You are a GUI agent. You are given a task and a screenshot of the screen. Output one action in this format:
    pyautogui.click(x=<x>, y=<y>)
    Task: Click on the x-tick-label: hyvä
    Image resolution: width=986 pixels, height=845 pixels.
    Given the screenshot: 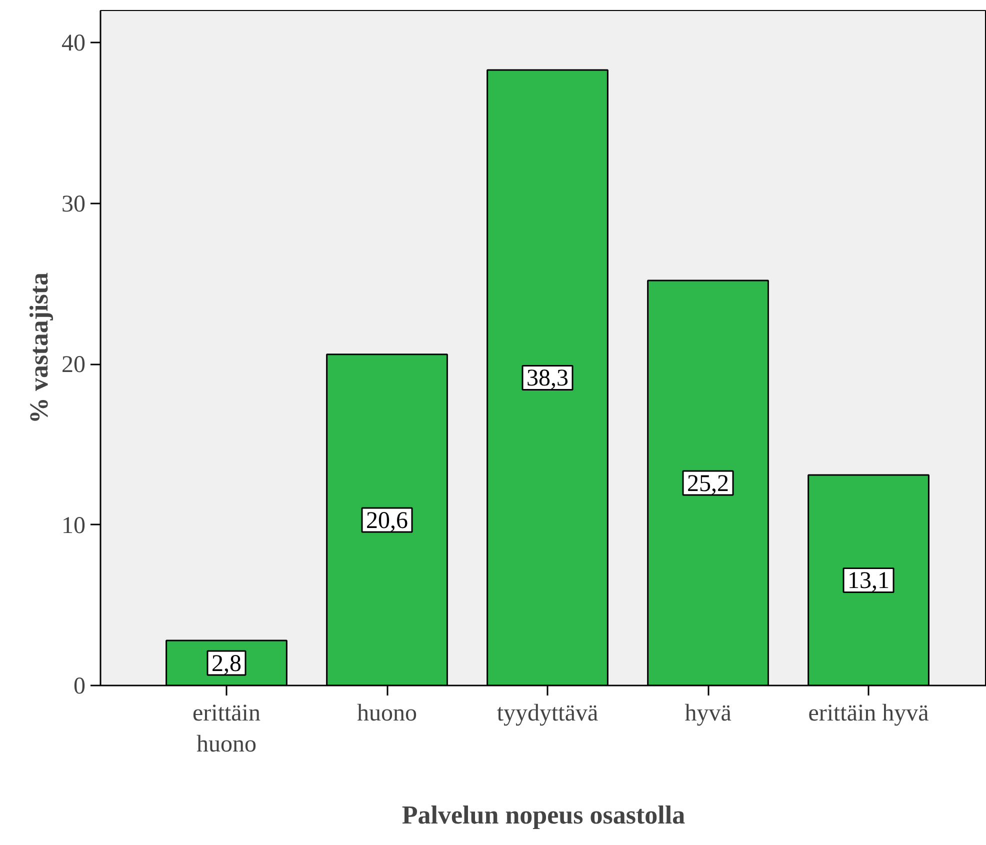 What is the action you would take?
    pyautogui.click(x=708, y=713)
    